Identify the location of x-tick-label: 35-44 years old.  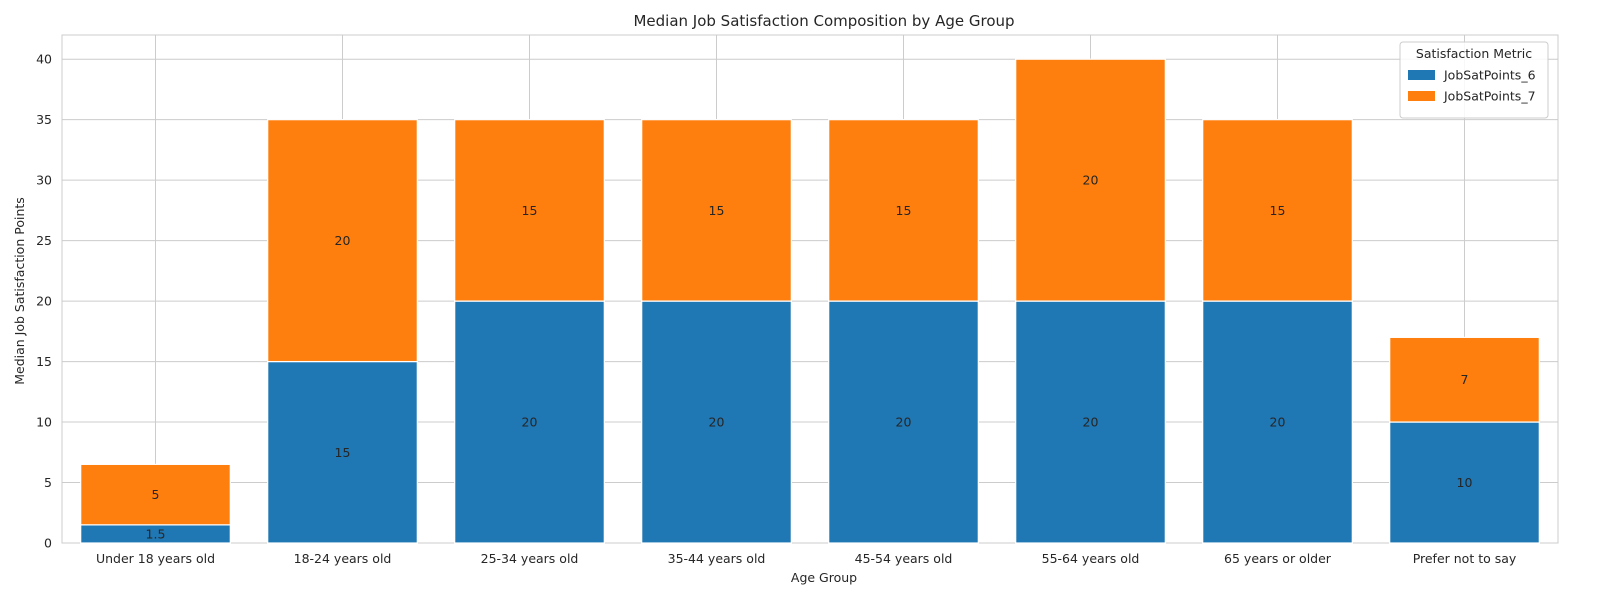
(717, 558).